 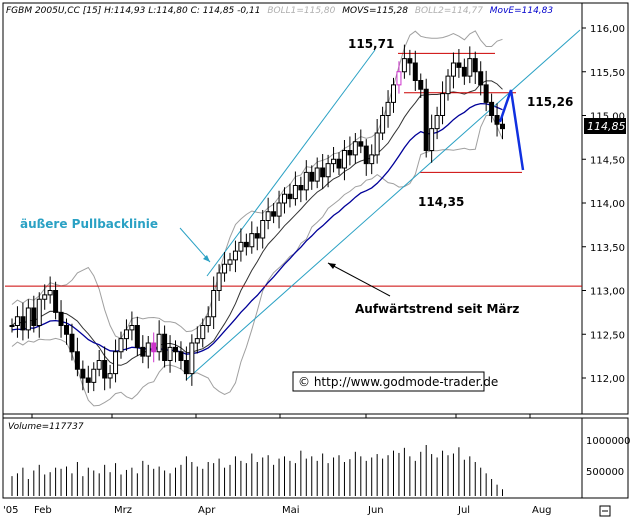 What do you see at coordinates (398, 382) in the screenshot?
I see `copyright-text: © http://www.godmode-trader.de` at bounding box center [398, 382].